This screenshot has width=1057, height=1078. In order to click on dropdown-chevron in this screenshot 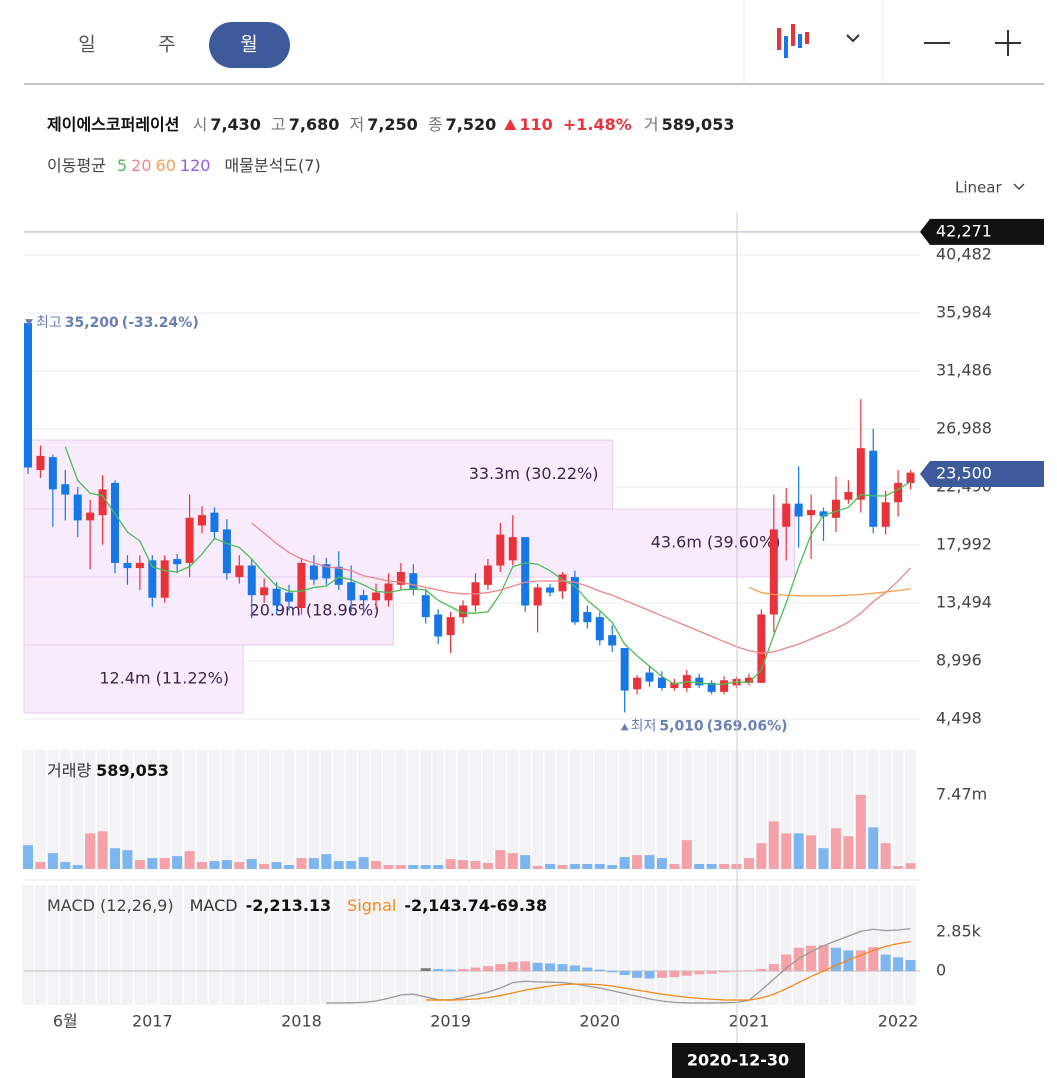, I will do `click(853, 38)`.